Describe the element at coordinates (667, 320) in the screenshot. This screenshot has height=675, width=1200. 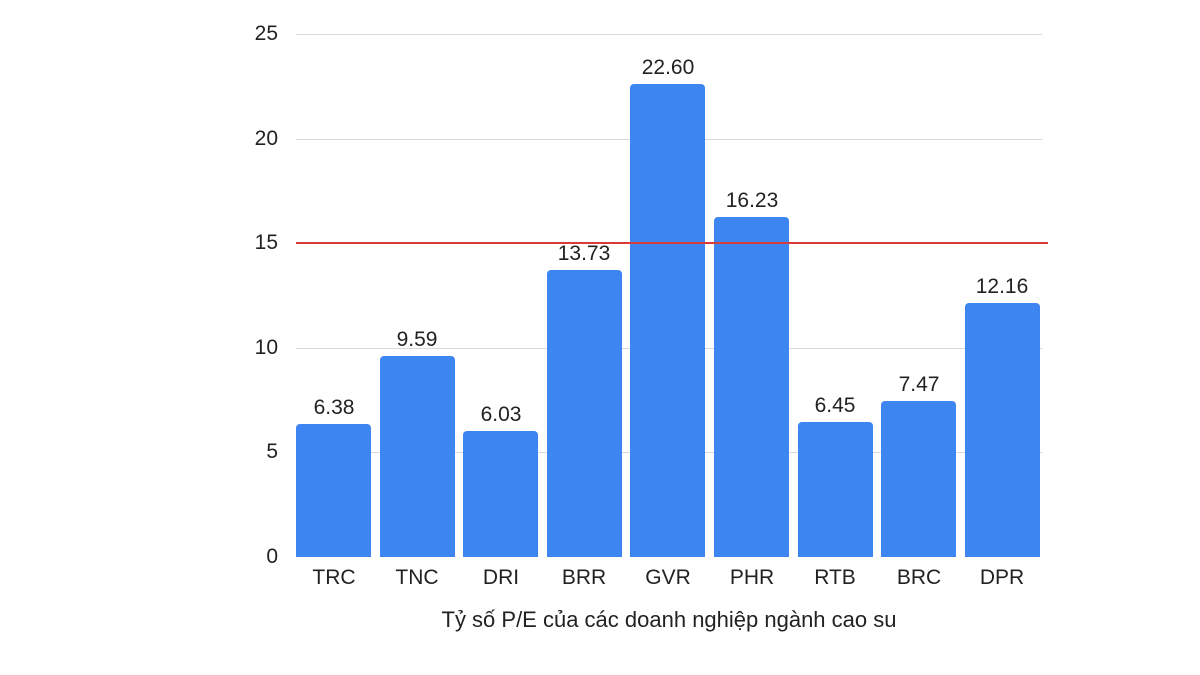
I see `bar-gvr` at that location.